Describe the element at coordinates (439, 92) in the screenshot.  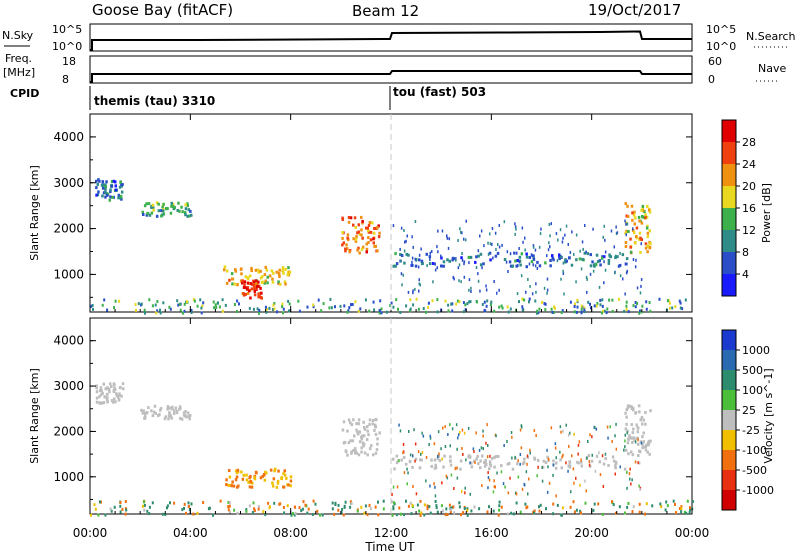
I see `cpid-second-mode: tou (fast) 503` at that location.